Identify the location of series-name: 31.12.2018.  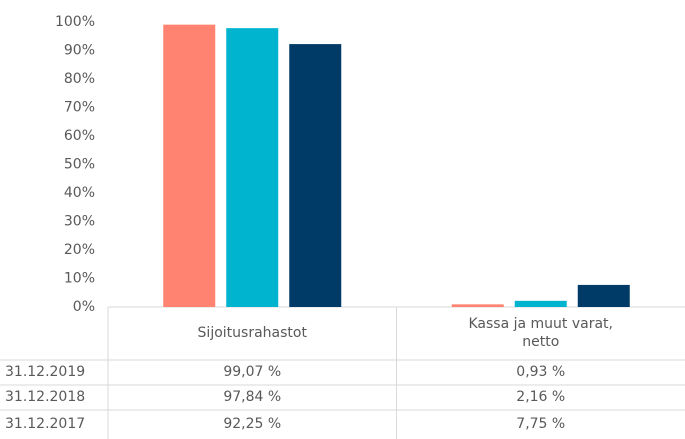
(45, 397).